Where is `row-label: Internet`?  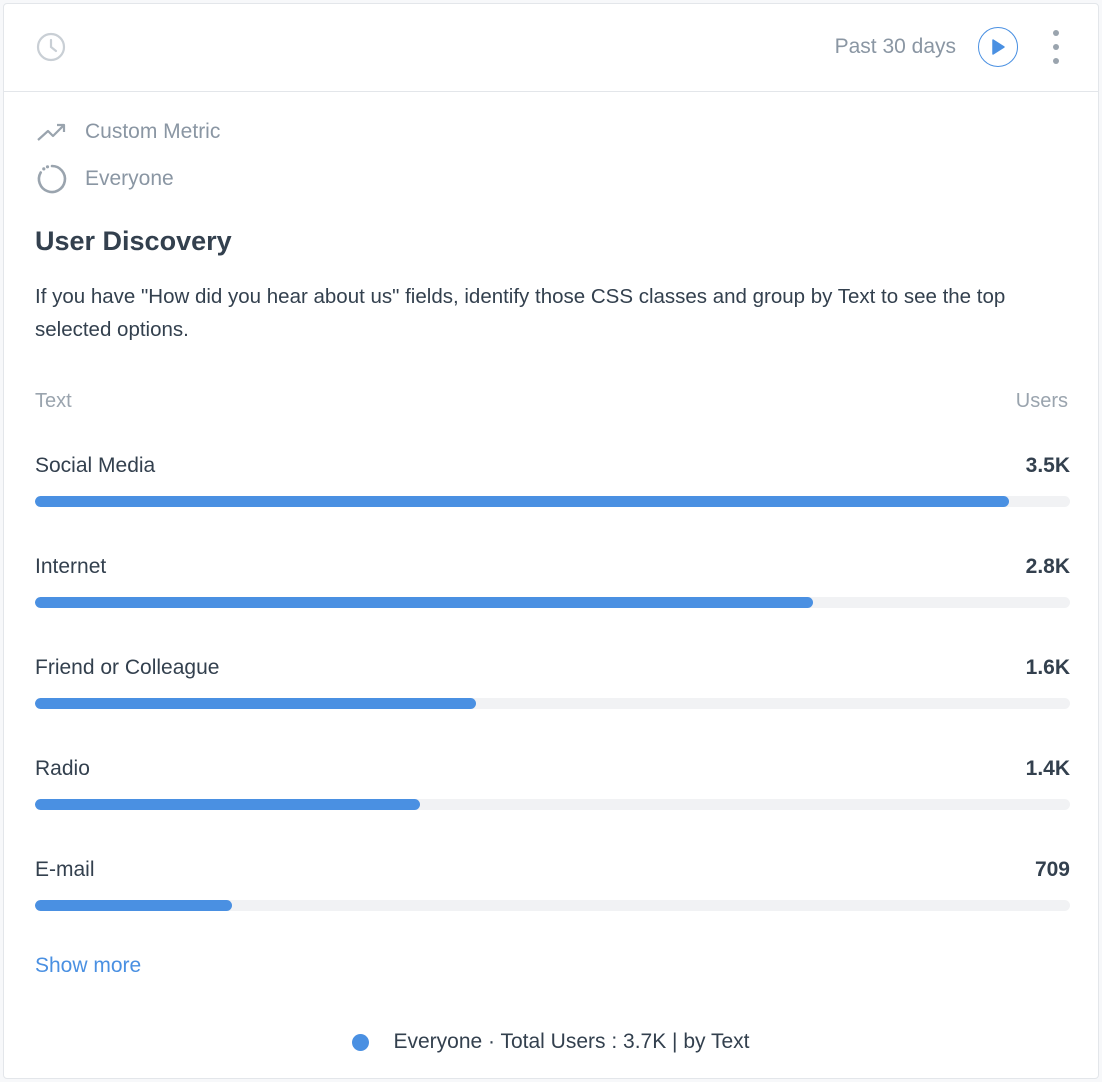
row-label: Internet is located at coordinates (71, 566).